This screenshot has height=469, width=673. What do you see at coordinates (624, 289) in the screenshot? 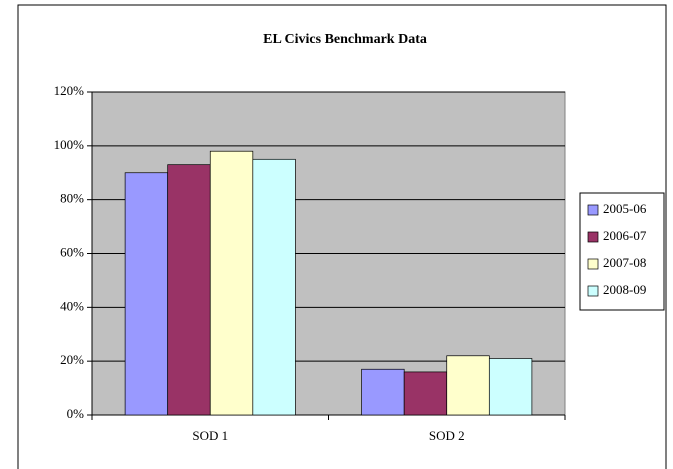
I see `legend-label: 2008-09` at bounding box center [624, 289].